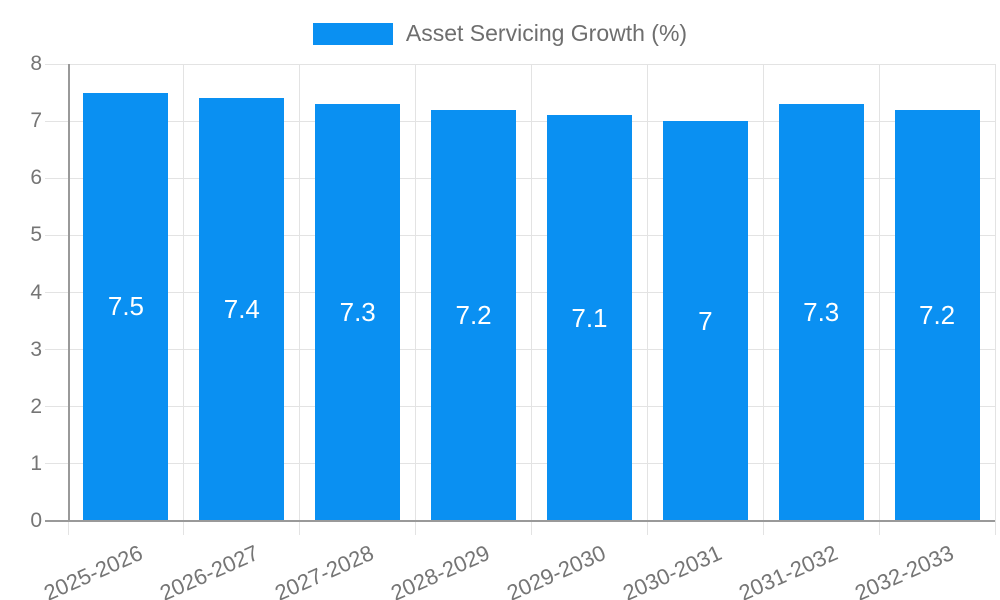  Describe the element at coordinates (440, 570) in the screenshot. I see `x-tick-label: 2028-2029` at that location.